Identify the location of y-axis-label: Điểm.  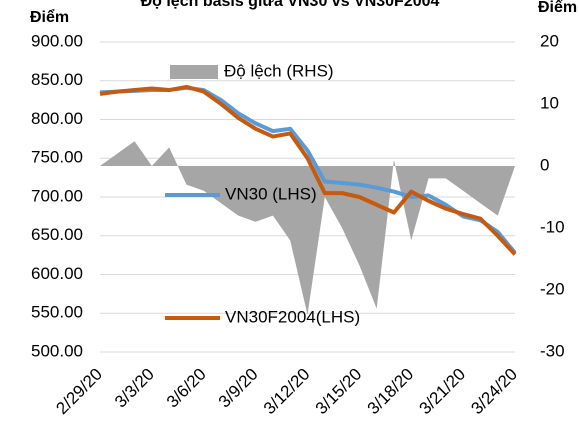
(49, 17).